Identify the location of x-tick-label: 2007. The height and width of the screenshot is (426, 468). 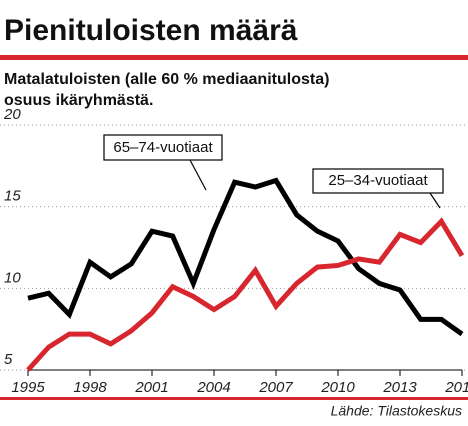
(275, 387).